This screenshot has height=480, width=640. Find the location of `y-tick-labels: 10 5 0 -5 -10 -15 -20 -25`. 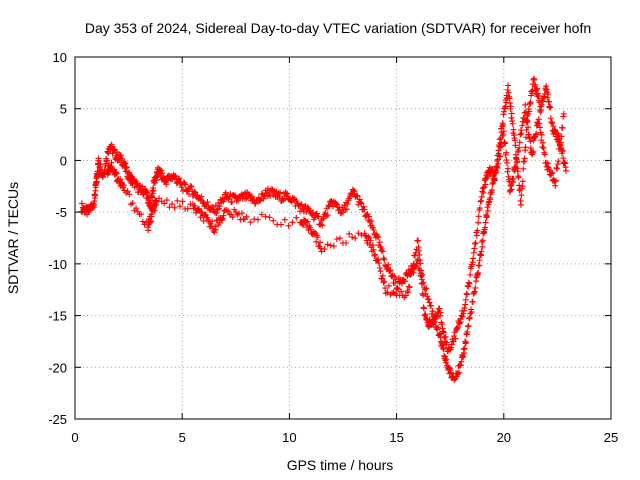

y-tick-labels: 10 5 0 -5 -10 -15 -20 -25 is located at coordinates (57, 238).